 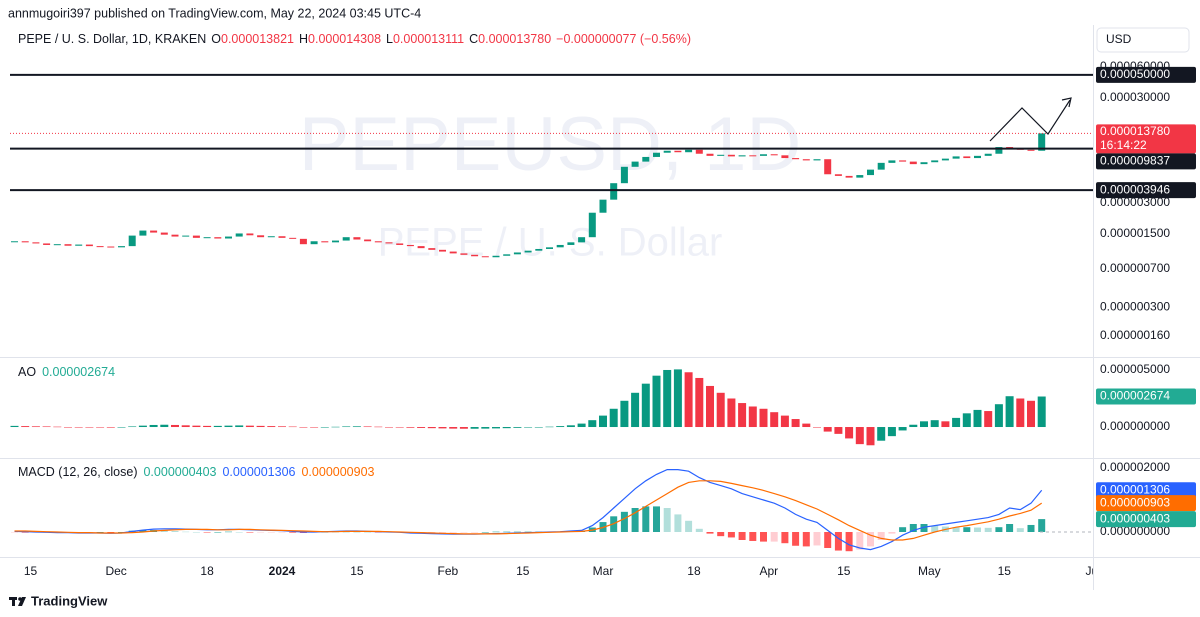 What do you see at coordinates (1119, 39) in the screenshot?
I see `currency: USD` at bounding box center [1119, 39].